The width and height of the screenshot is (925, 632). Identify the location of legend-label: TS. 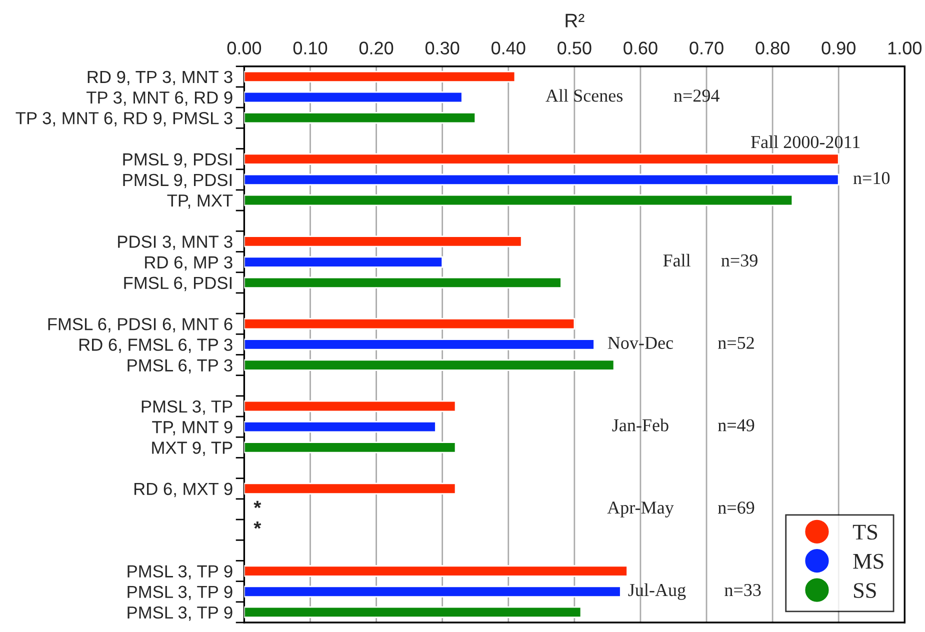
(865, 532).